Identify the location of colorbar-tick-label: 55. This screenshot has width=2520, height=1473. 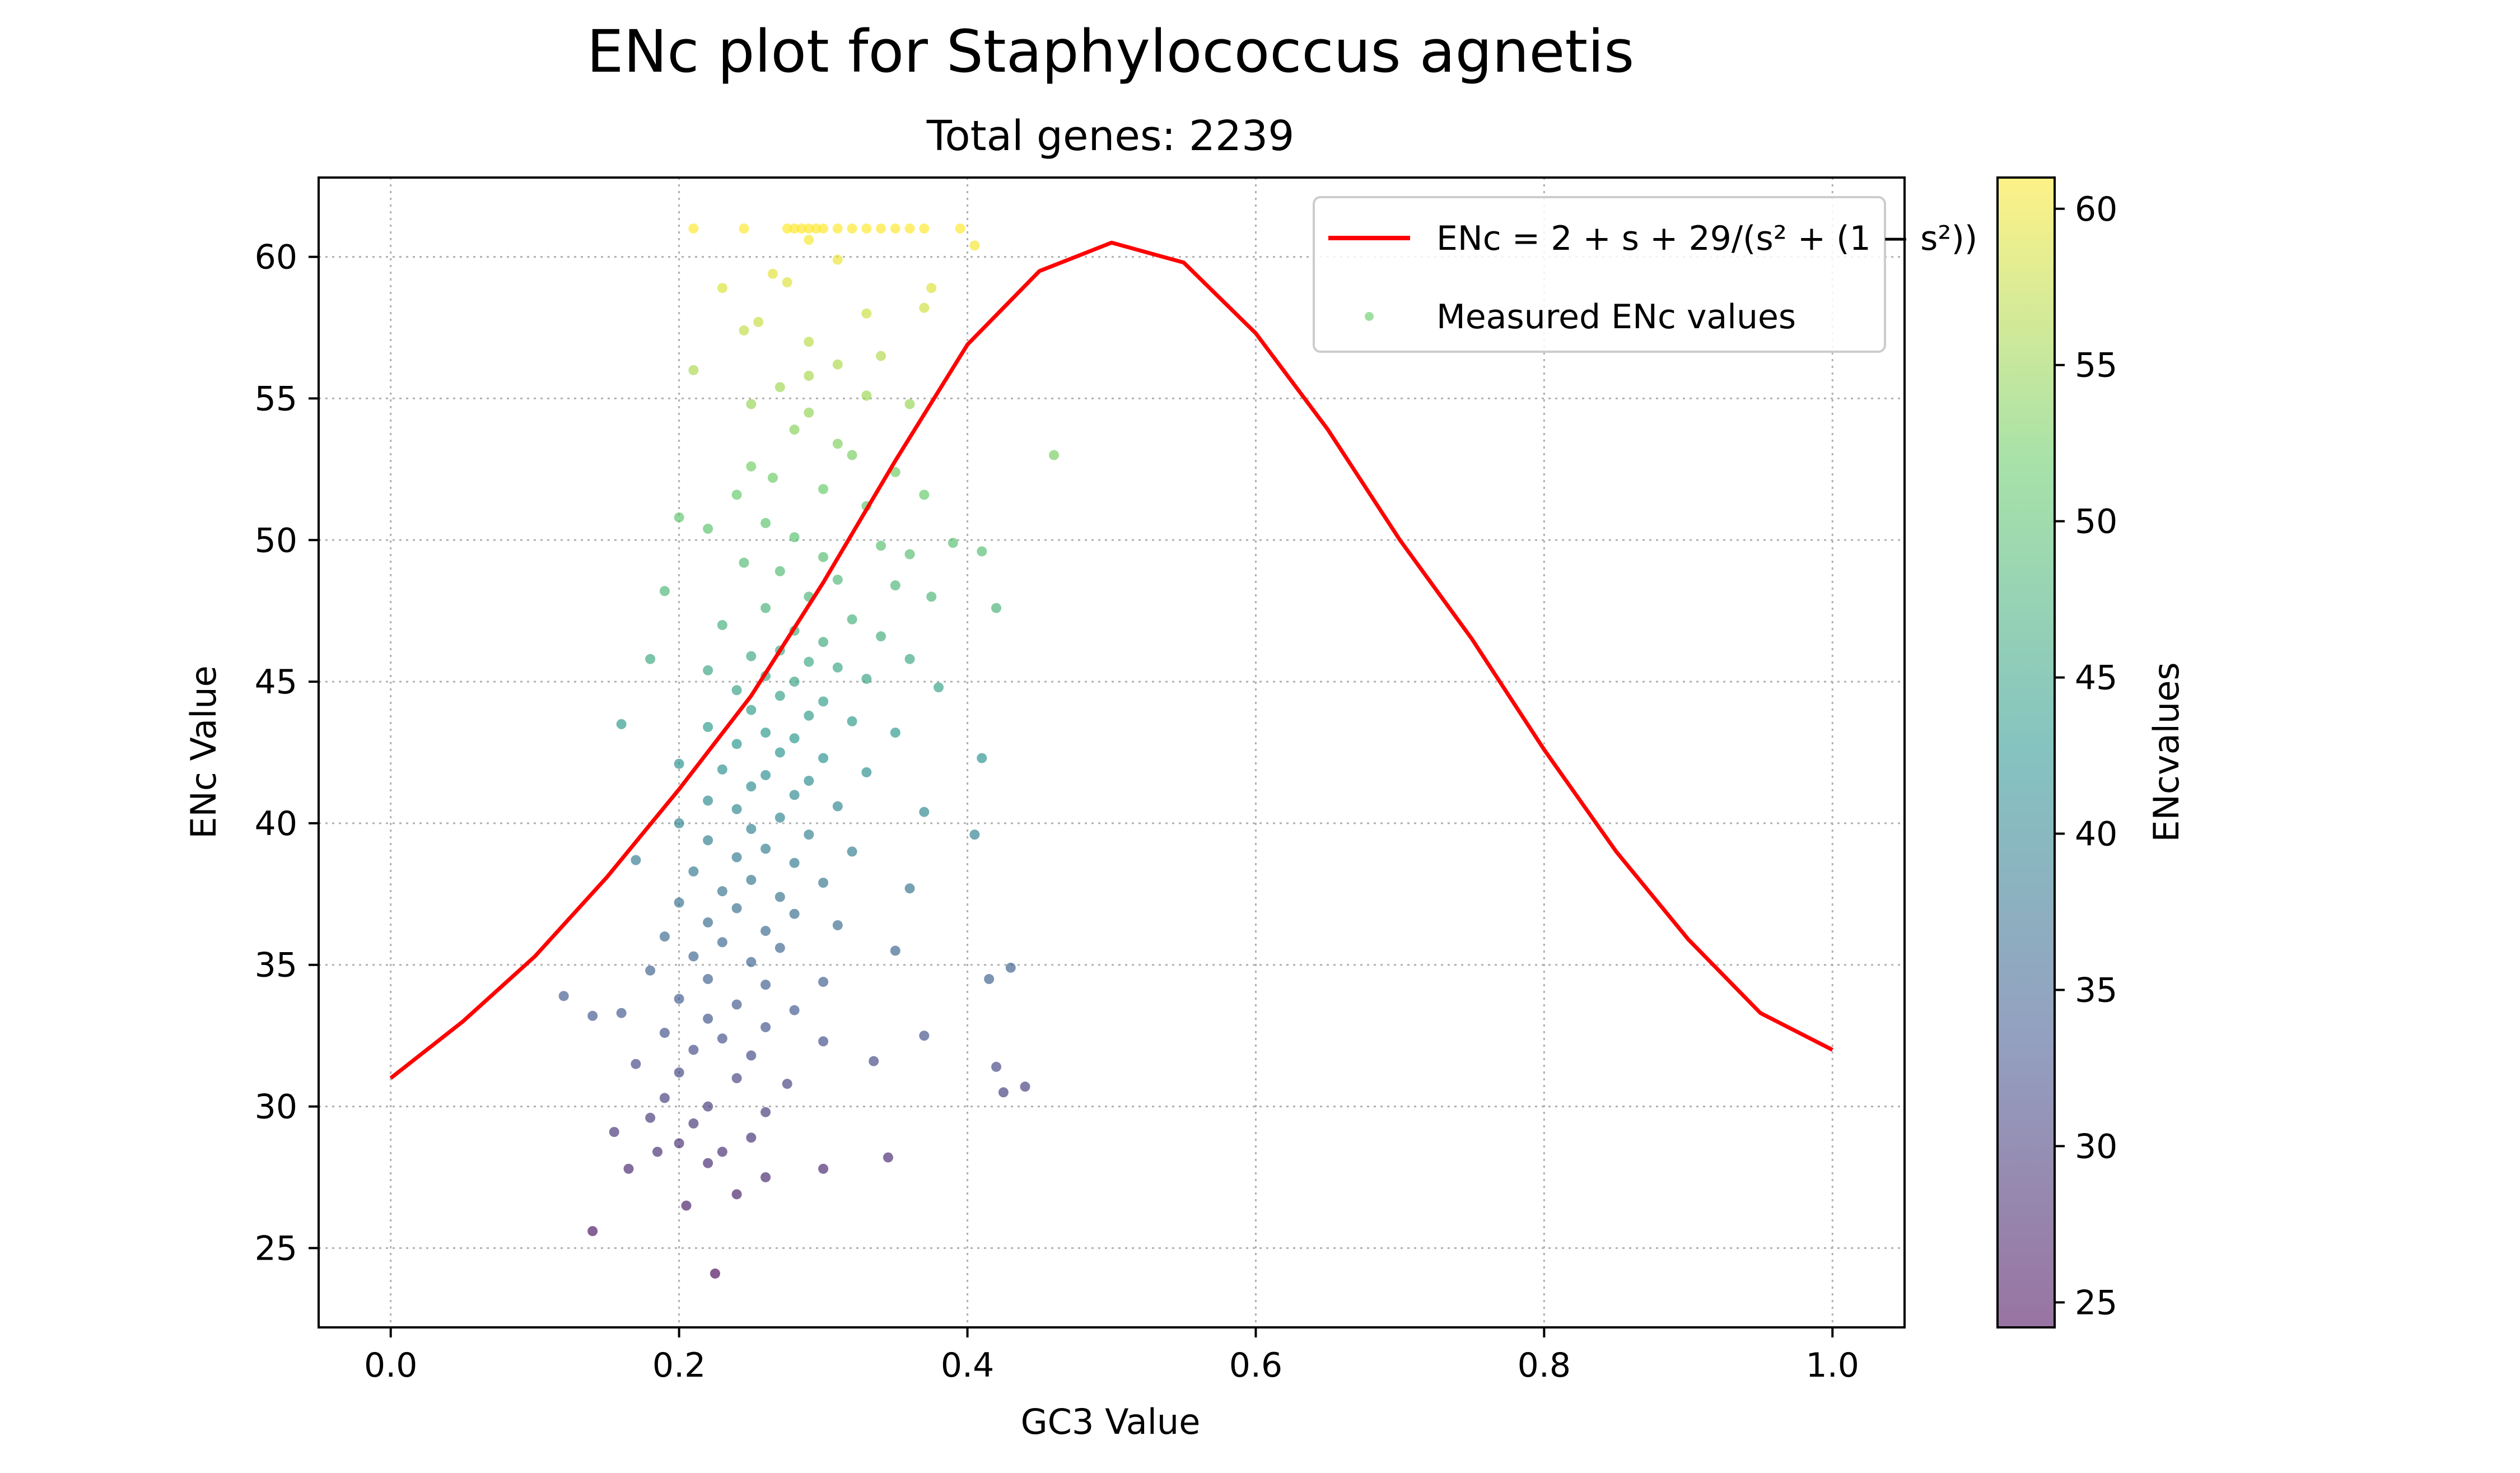
(2096, 366).